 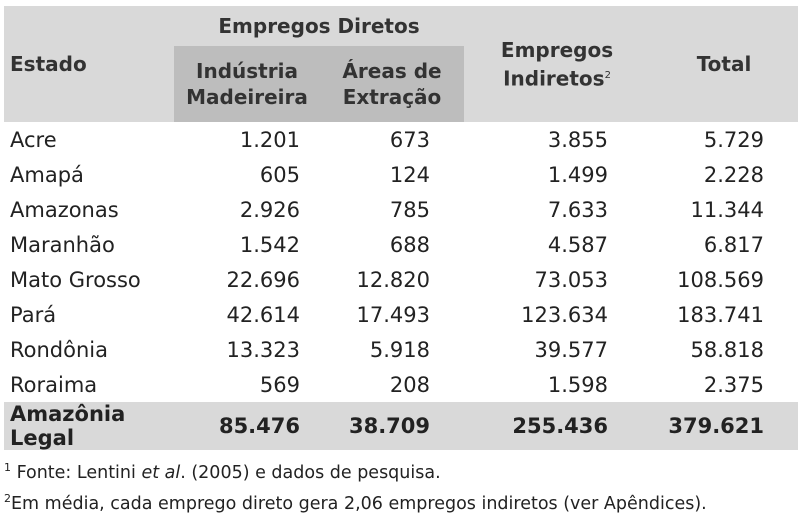 What do you see at coordinates (392, 97) in the screenshot?
I see `header-areas-line2: Extração` at bounding box center [392, 97].